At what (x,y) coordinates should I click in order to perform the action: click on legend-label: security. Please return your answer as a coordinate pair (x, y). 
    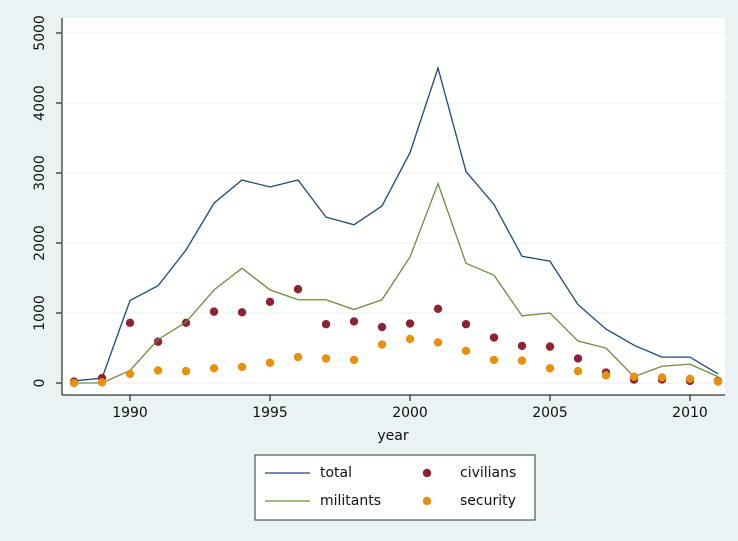
    Looking at the image, I should click on (488, 501).